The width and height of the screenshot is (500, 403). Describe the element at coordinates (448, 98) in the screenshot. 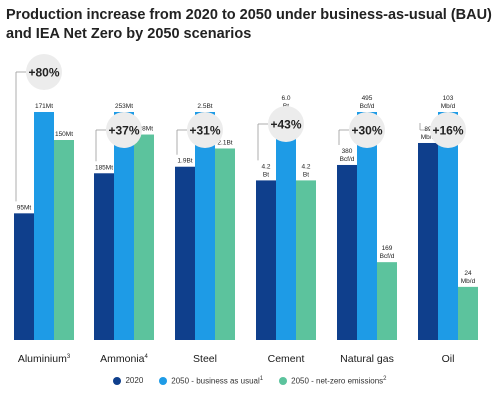

I see `data-label: 103` at that location.